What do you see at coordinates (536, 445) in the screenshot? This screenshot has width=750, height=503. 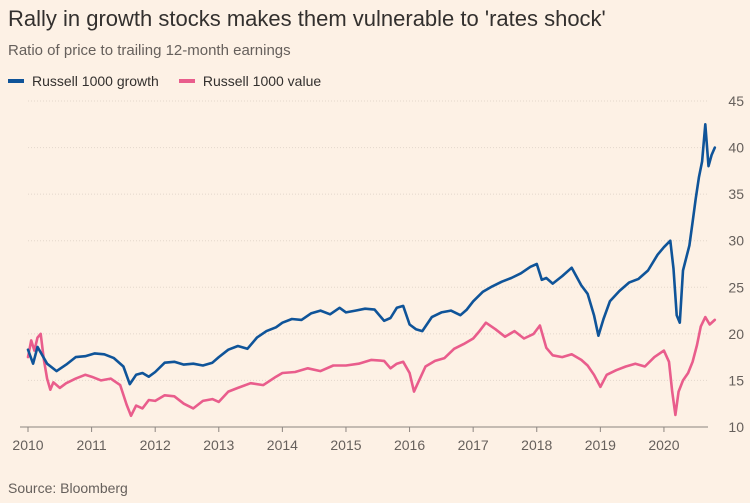 I see `x-tick-label-2018: 2018` at bounding box center [536, 445].